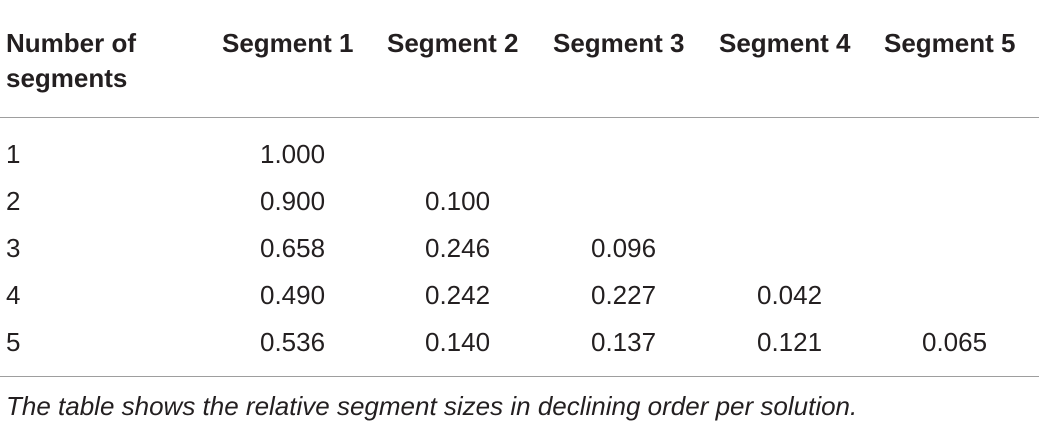  Describe the element at coordinates (13, 154) in the screenshot. I see `cell-number: 1` at that location.